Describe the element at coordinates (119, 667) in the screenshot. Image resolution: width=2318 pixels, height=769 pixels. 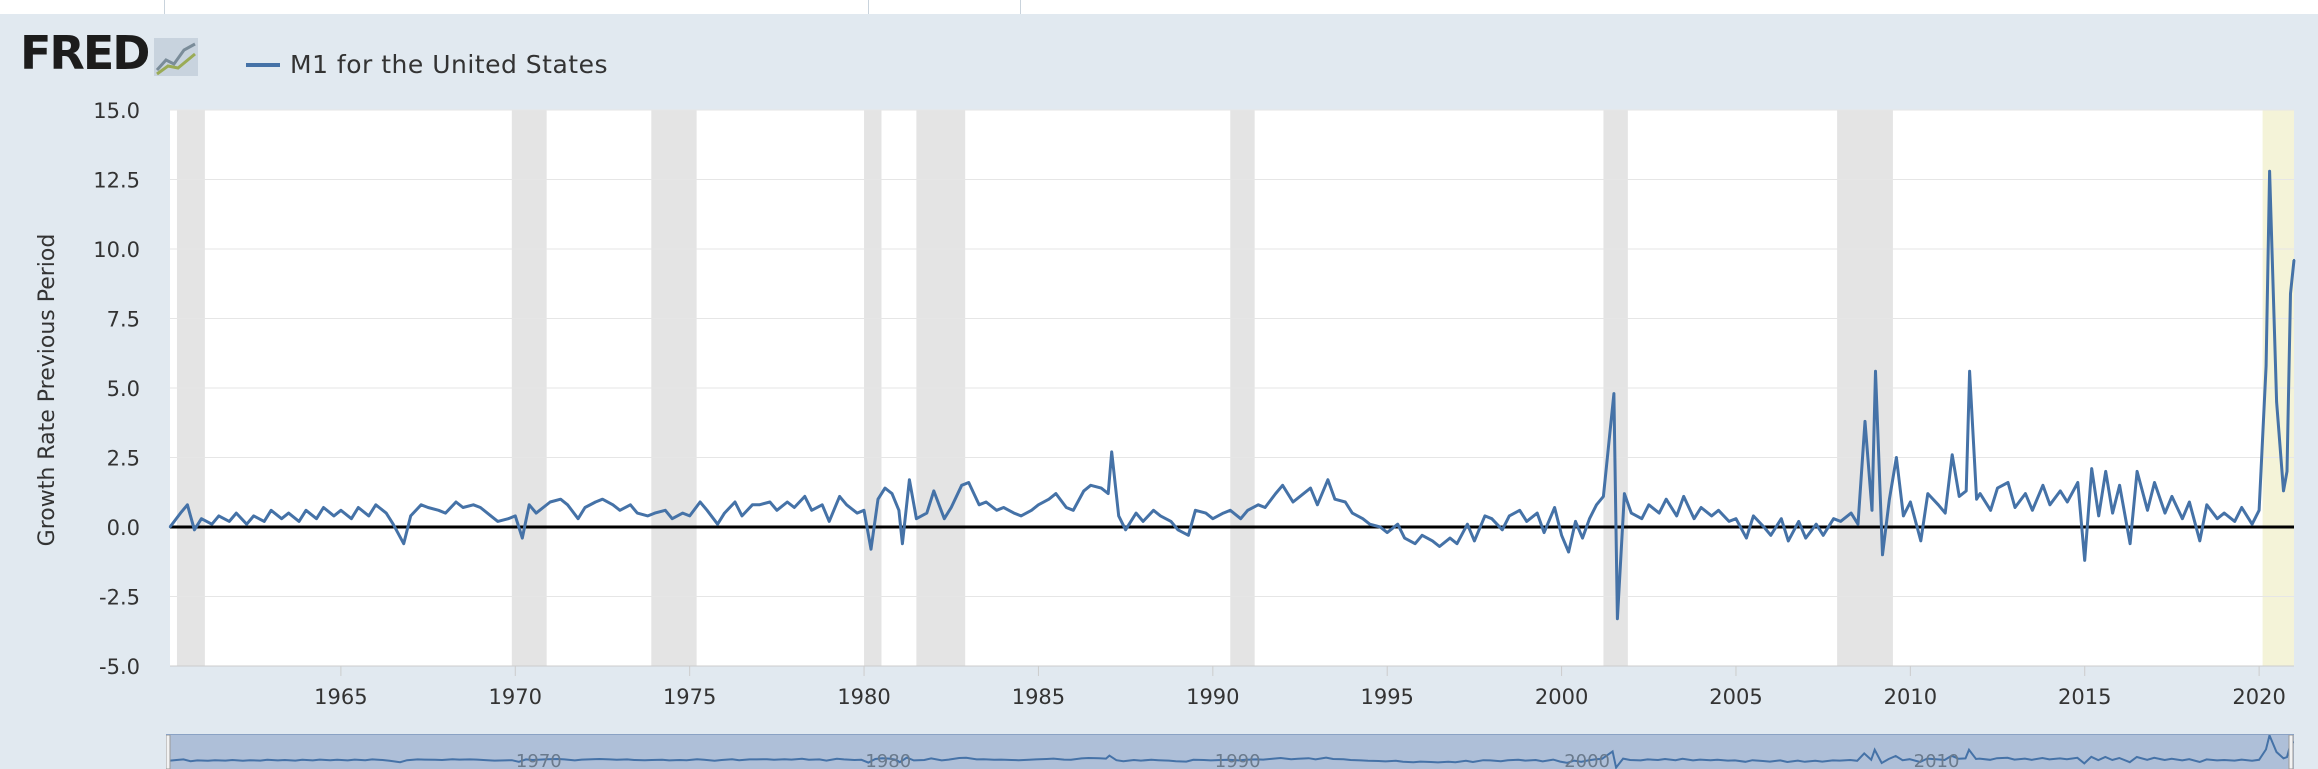
I see `y-tick-label: -5.0` at that location.